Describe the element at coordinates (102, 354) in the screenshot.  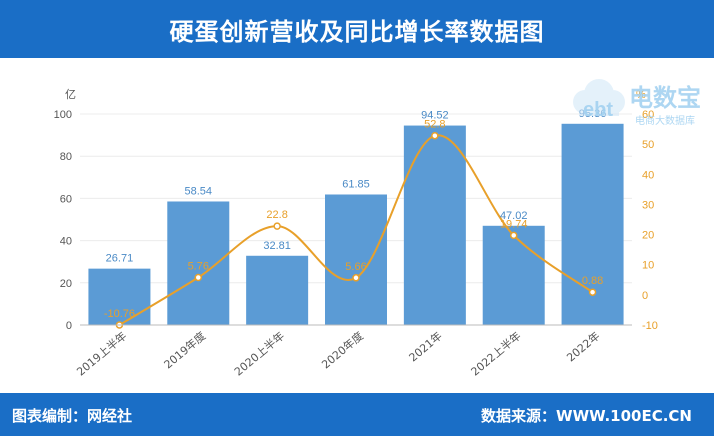
I see `x-tick-label: 2019上半年` at that location.